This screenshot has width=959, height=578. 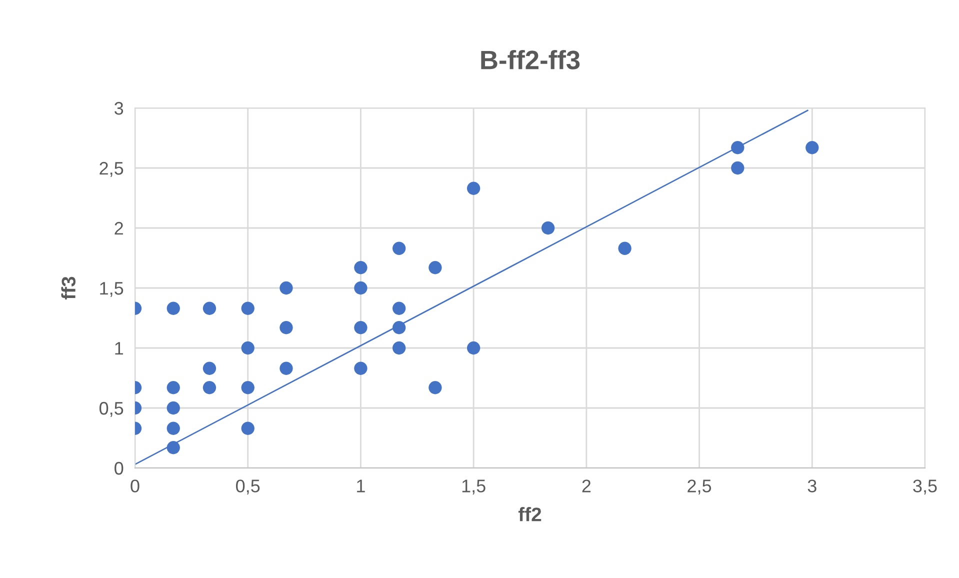 What do you see at coordinates (530, 514) in the screenshot?
I see `x-axis-title: ff2` at bounding box center [530, 514].